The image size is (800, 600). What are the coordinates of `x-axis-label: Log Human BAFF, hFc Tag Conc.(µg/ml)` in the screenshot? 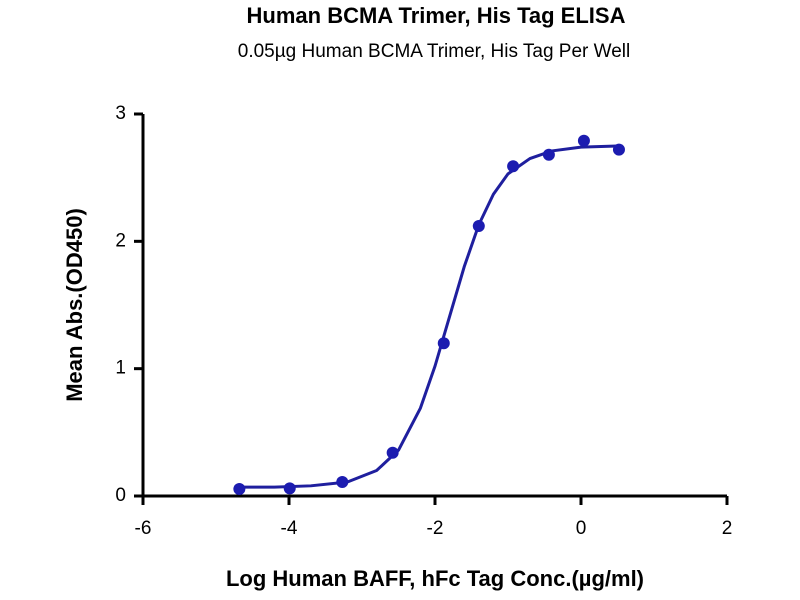 It's located at (435, 578).